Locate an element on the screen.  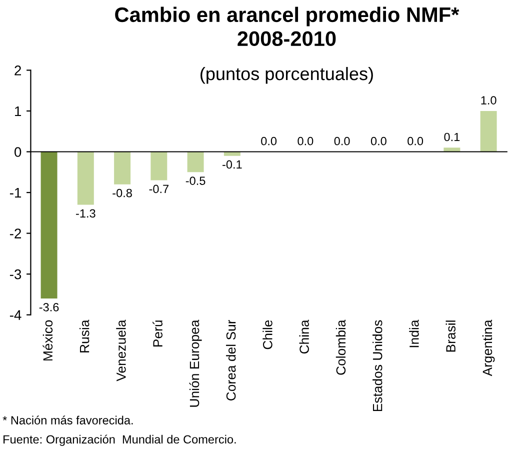
x-tick-label: Corea del Sur is located at coordinates (231, 360).